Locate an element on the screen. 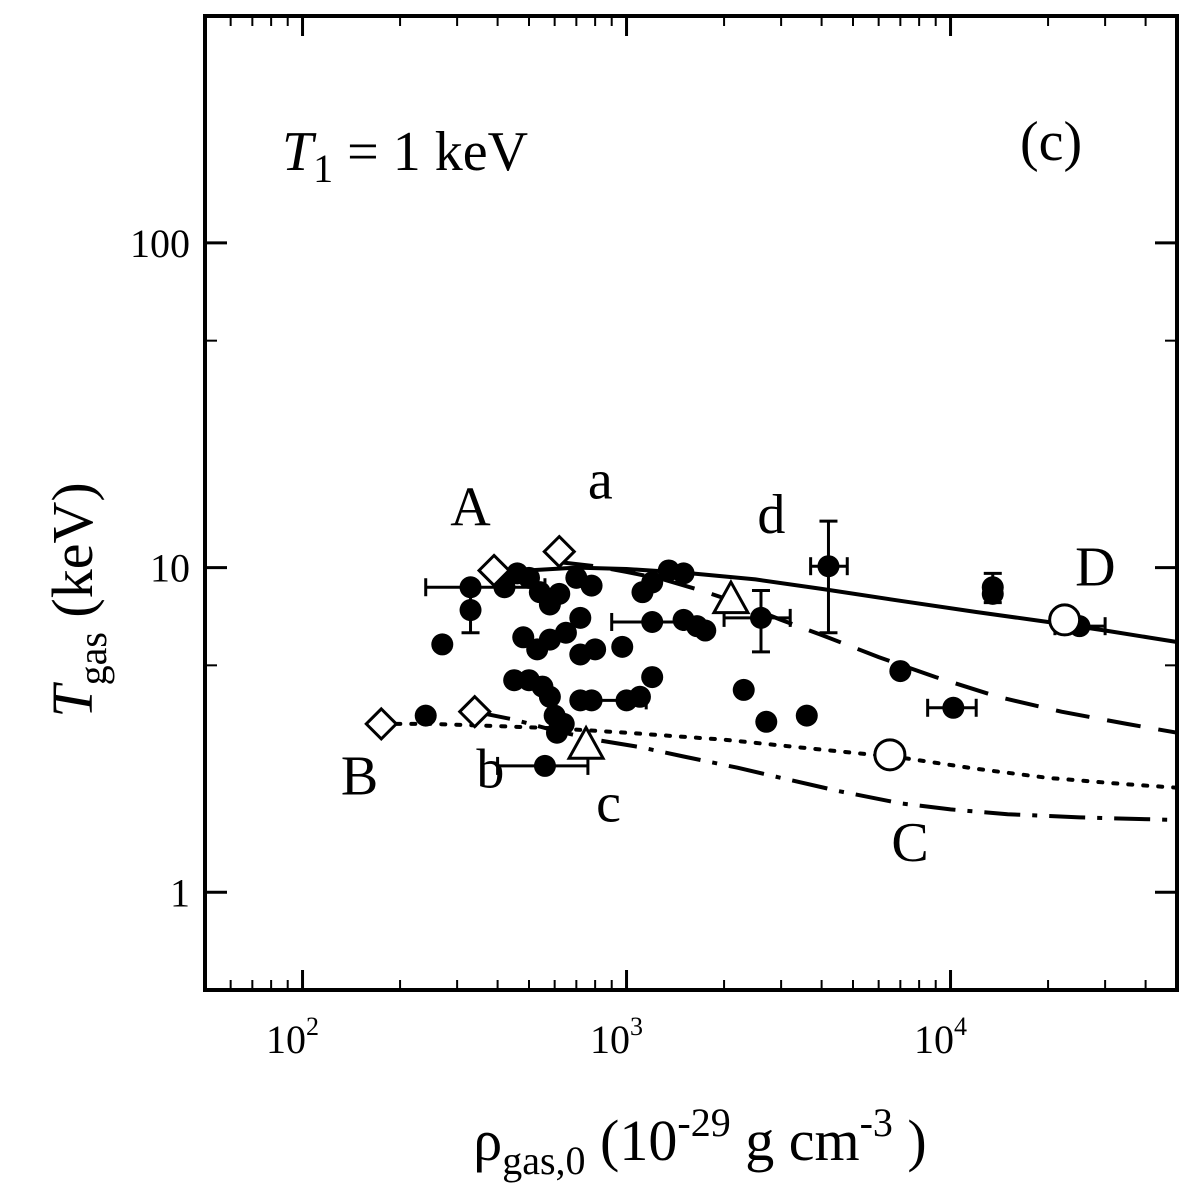  y-axis-title: Tgas (keV) is located at coordinates (77, 599).